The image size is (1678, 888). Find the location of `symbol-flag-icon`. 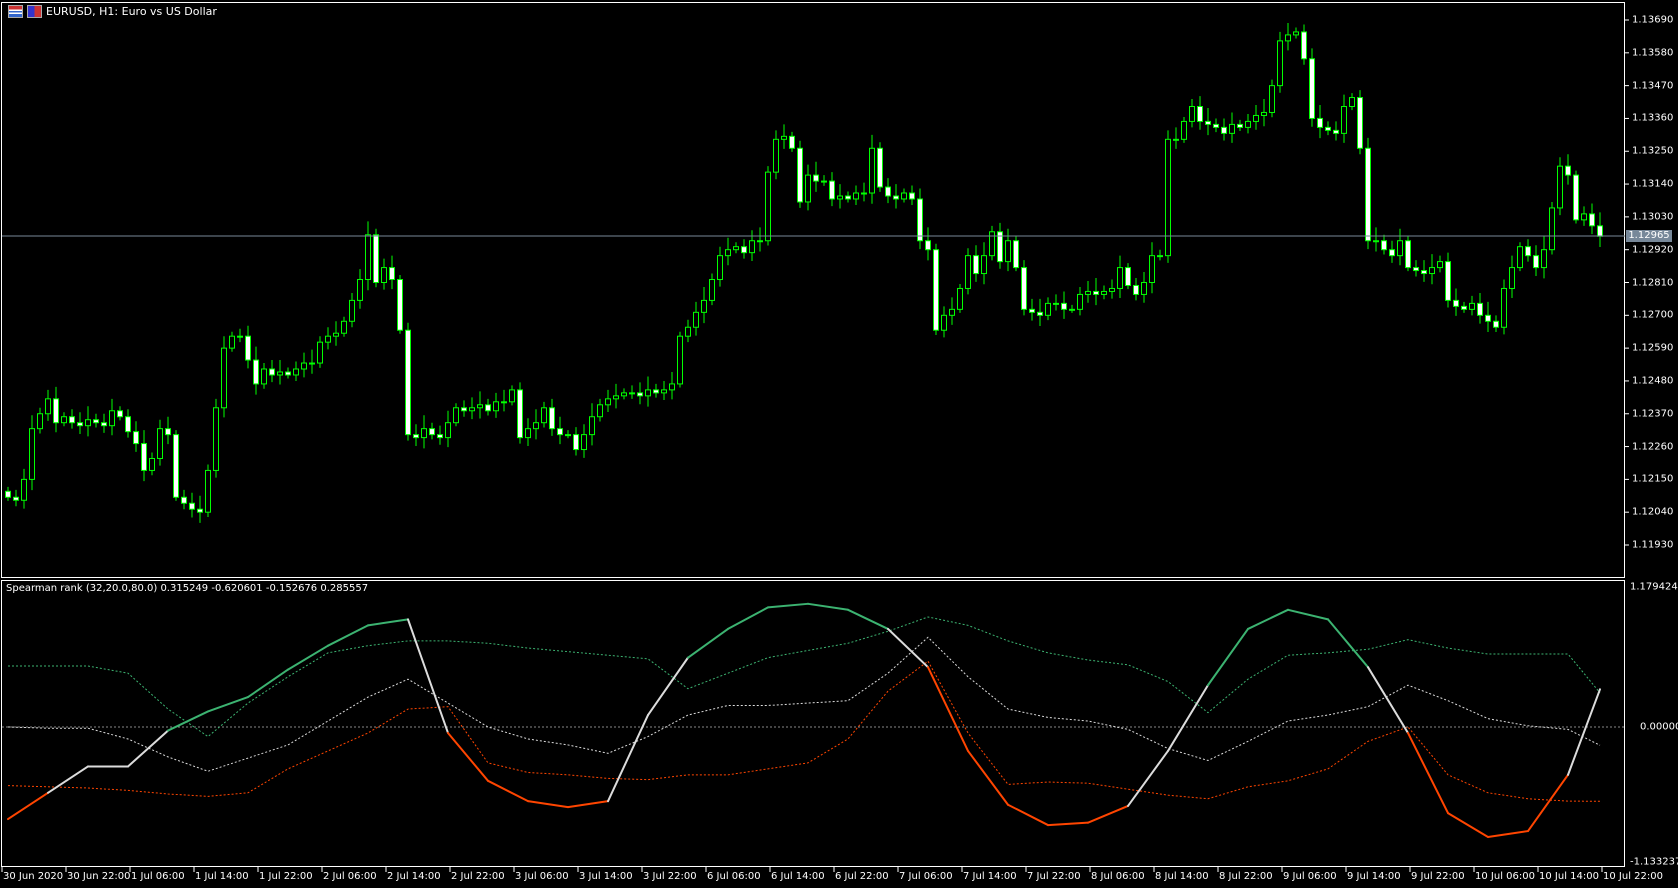

symbol-flag-icon is located at coordinates (34, 11).